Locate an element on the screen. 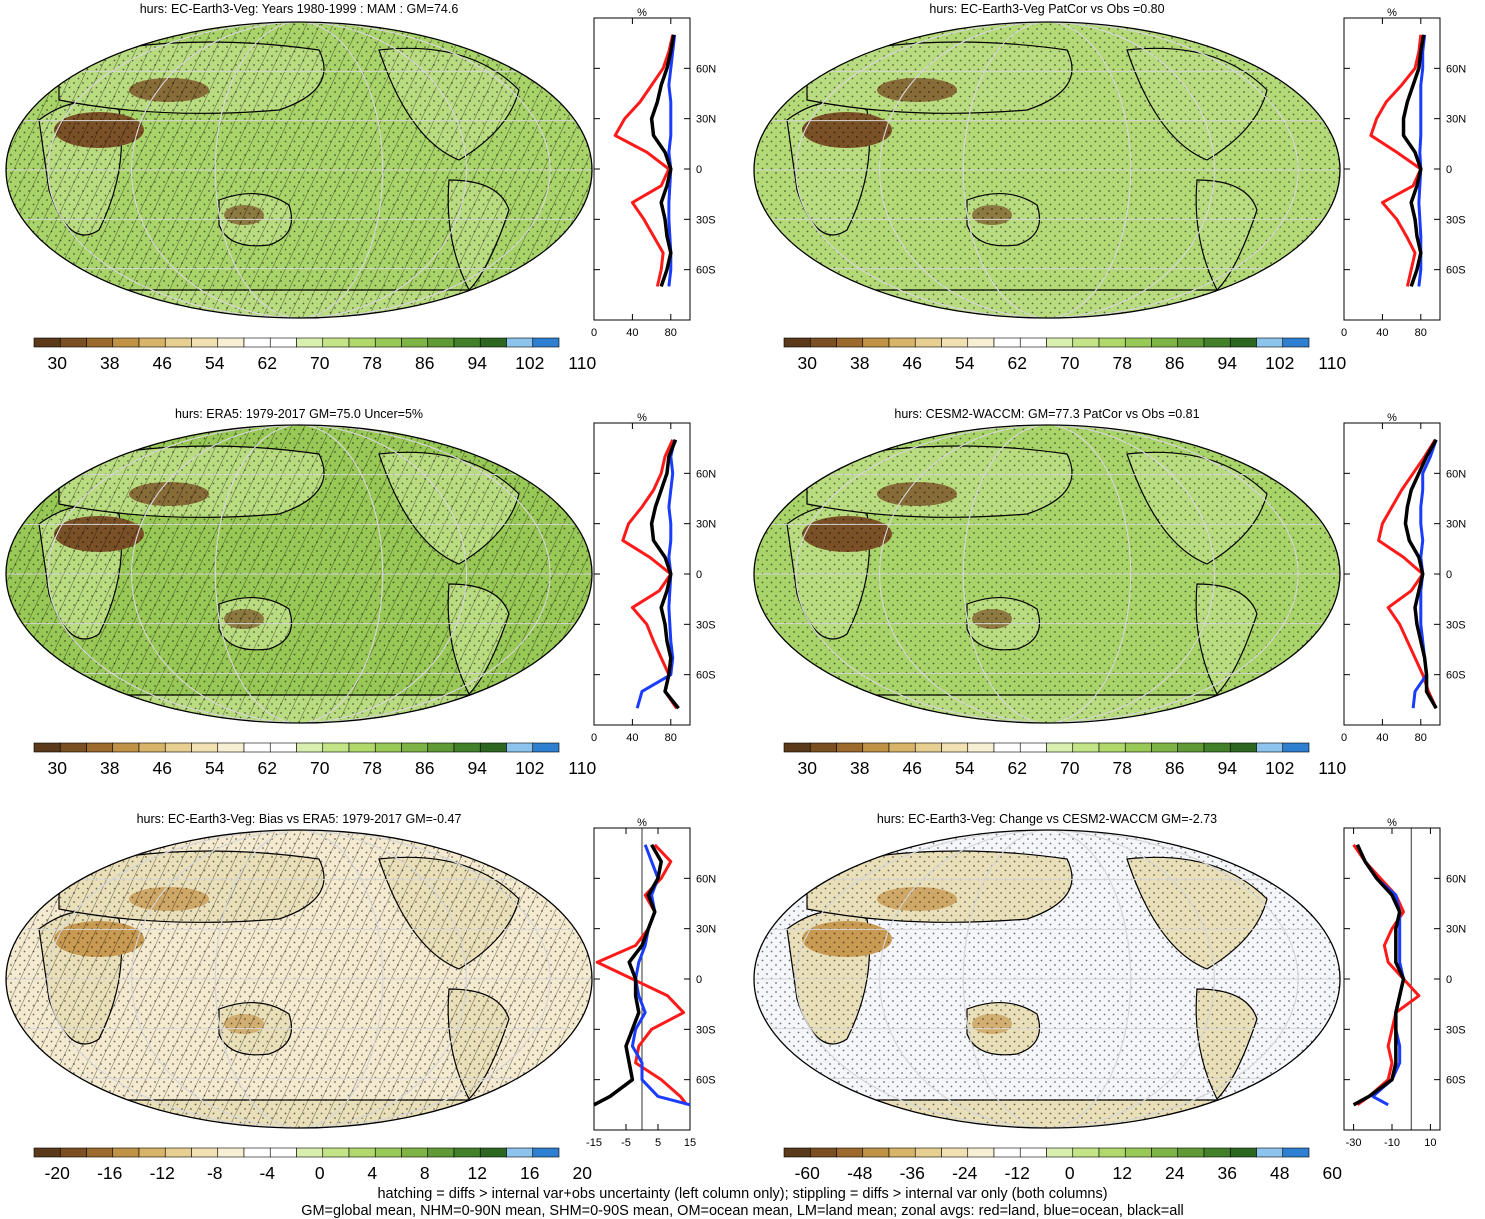 The image size is (1485, 1219). colorbar: -20 -16 -12 -8 -4 0 4 8 12 16 20 is located at coordinates (312, 1165).